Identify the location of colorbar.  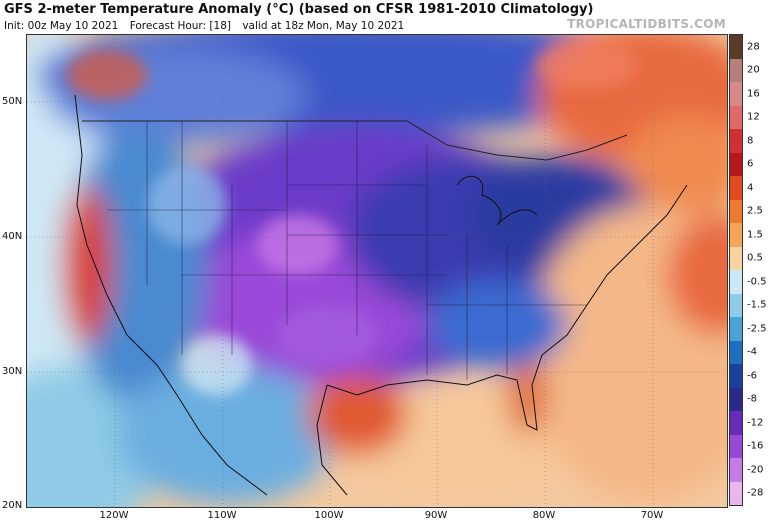
(736, 270).